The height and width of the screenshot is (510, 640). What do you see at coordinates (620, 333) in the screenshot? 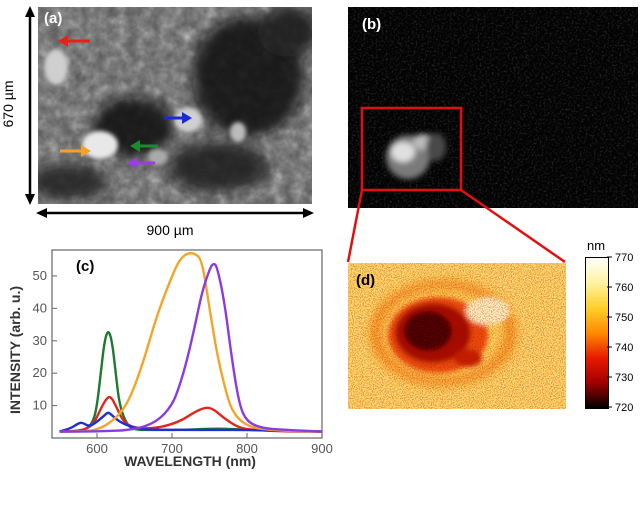
I see `colorbar-ticks: 770 760 750 740 730 720` at bounding box center [620, 333].